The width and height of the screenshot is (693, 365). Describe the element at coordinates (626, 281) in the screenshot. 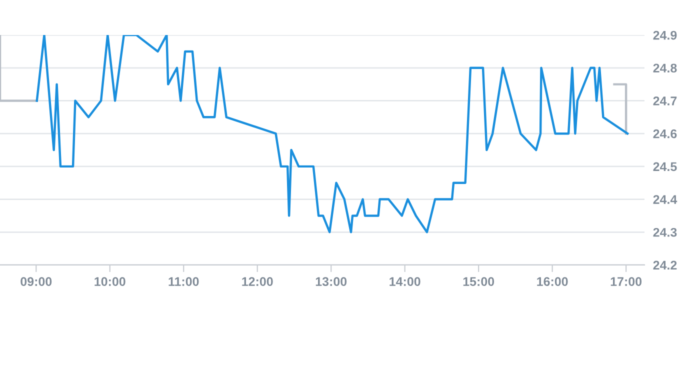

I see `x-tick-label: 17:00` at that location.